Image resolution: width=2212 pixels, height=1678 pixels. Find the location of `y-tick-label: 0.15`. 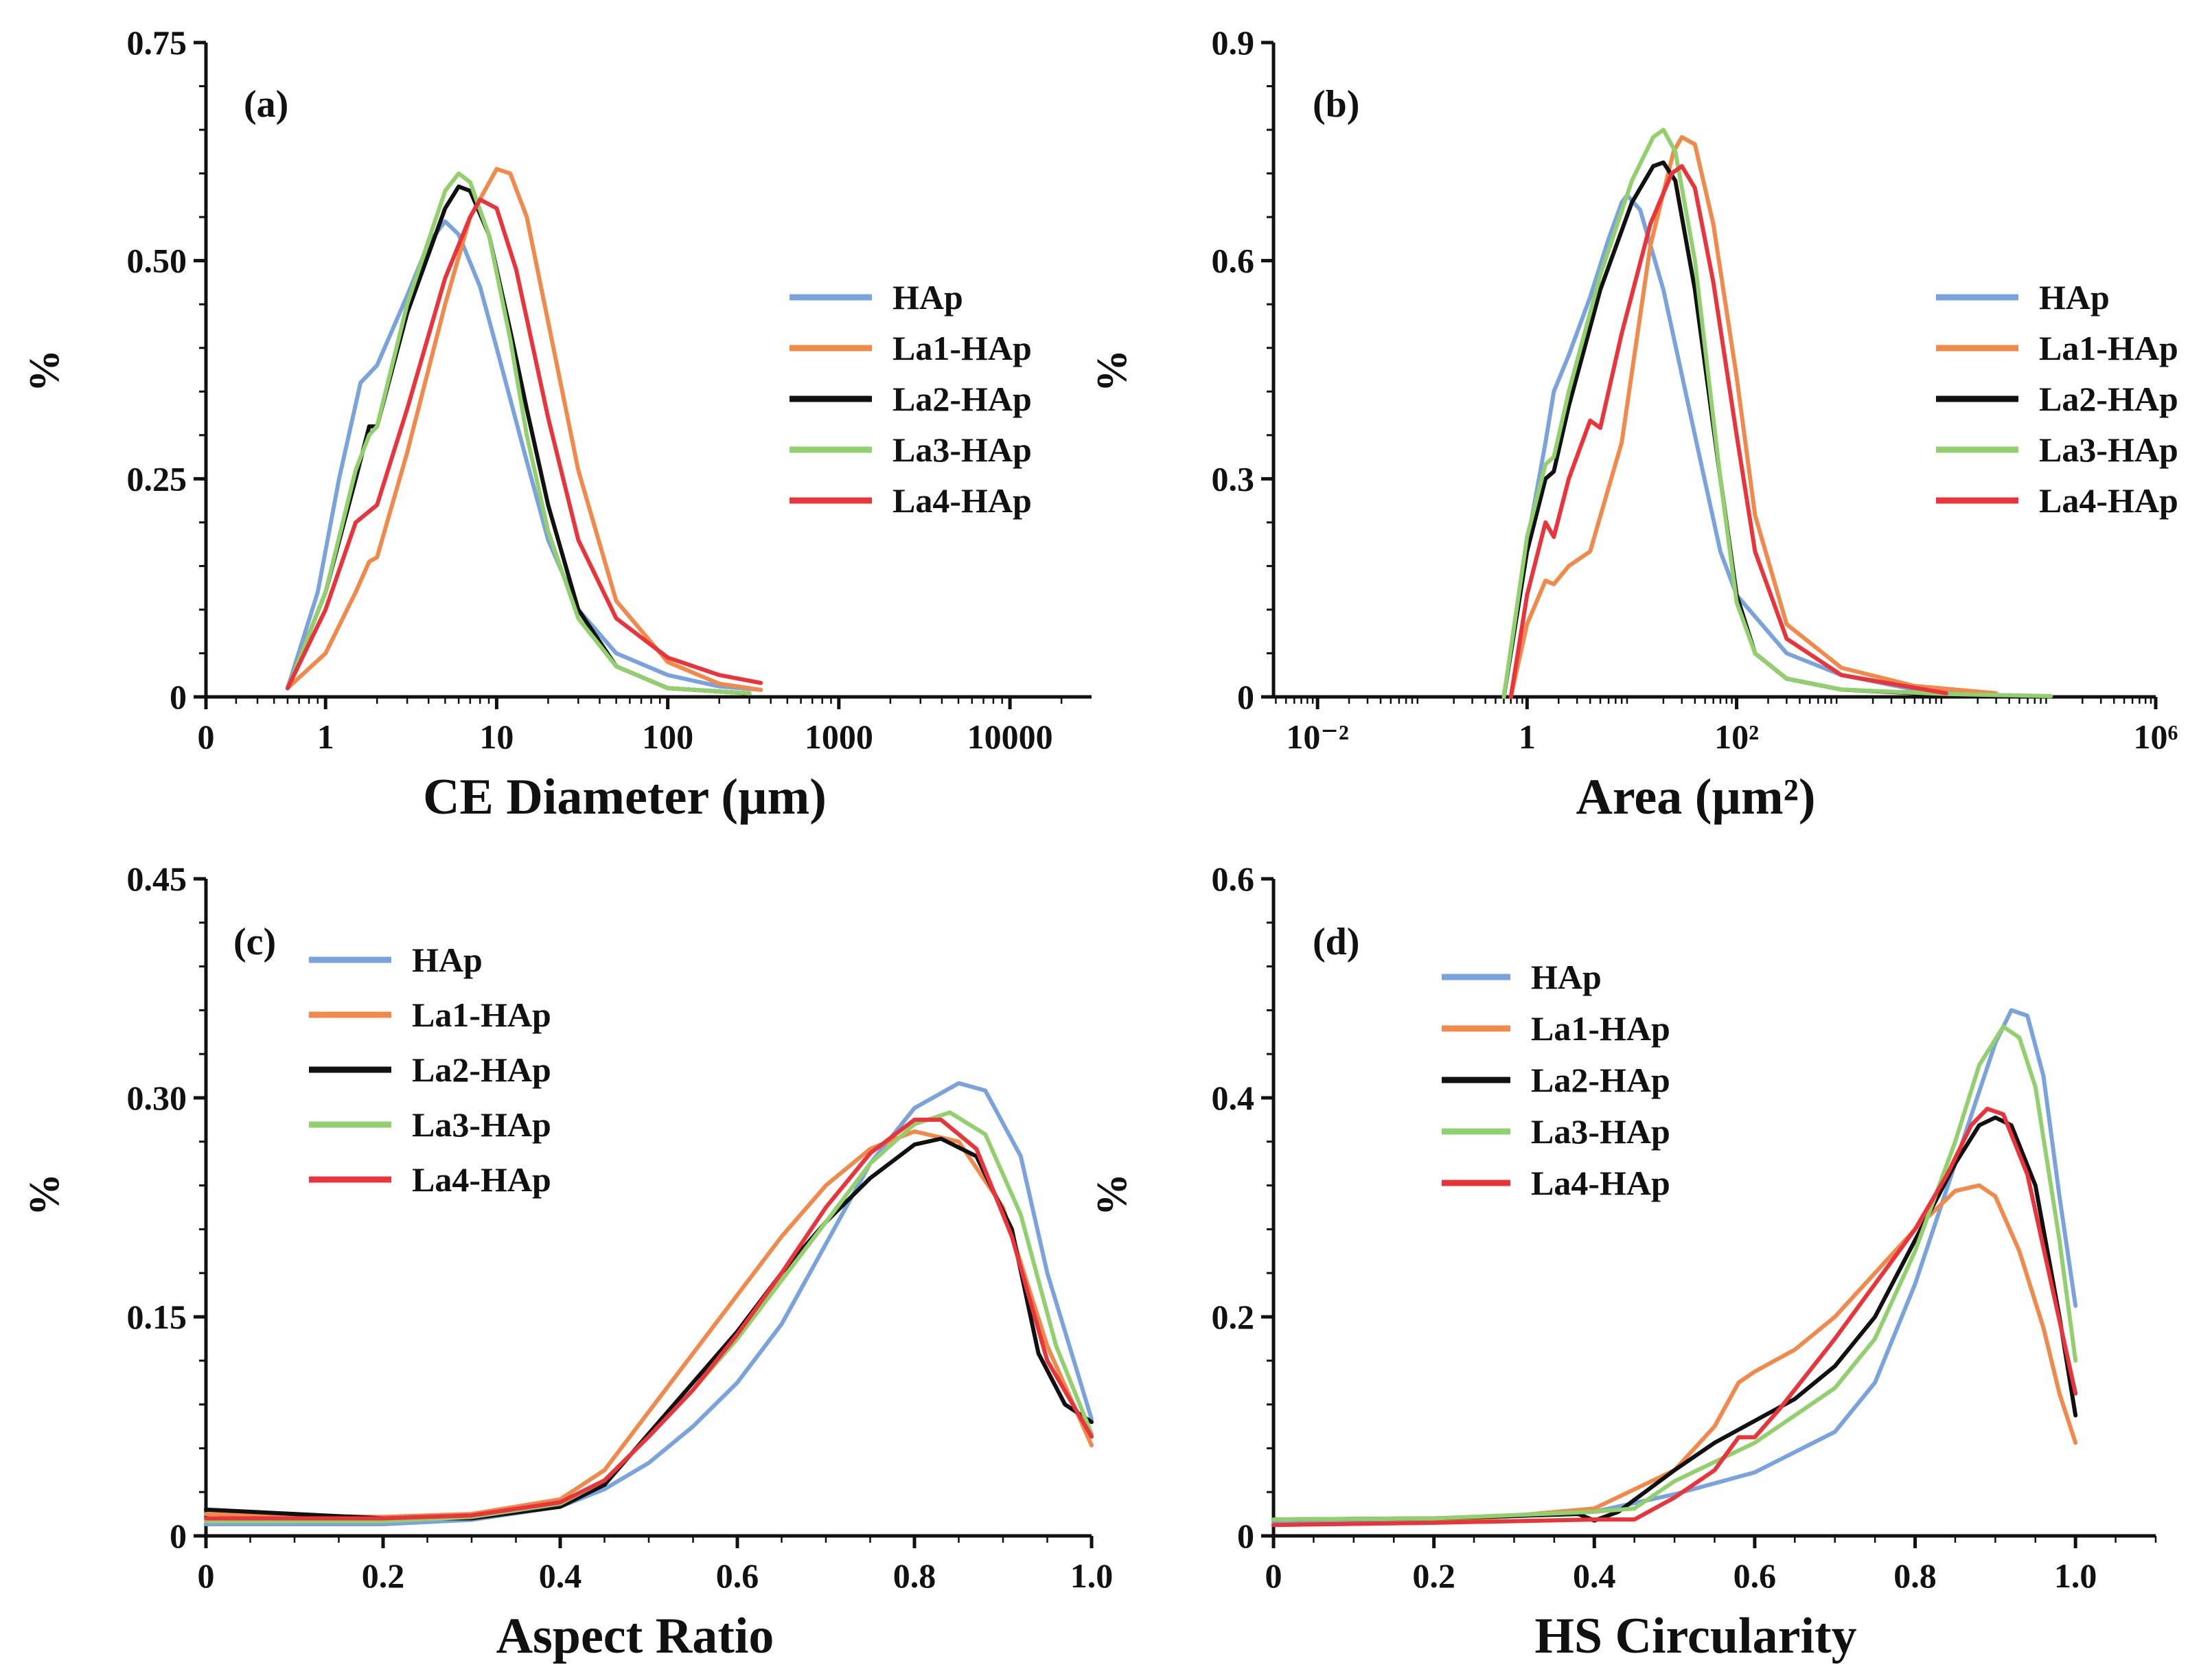

y-tick-label: 0.15 is located at coordinates (157, 1317).